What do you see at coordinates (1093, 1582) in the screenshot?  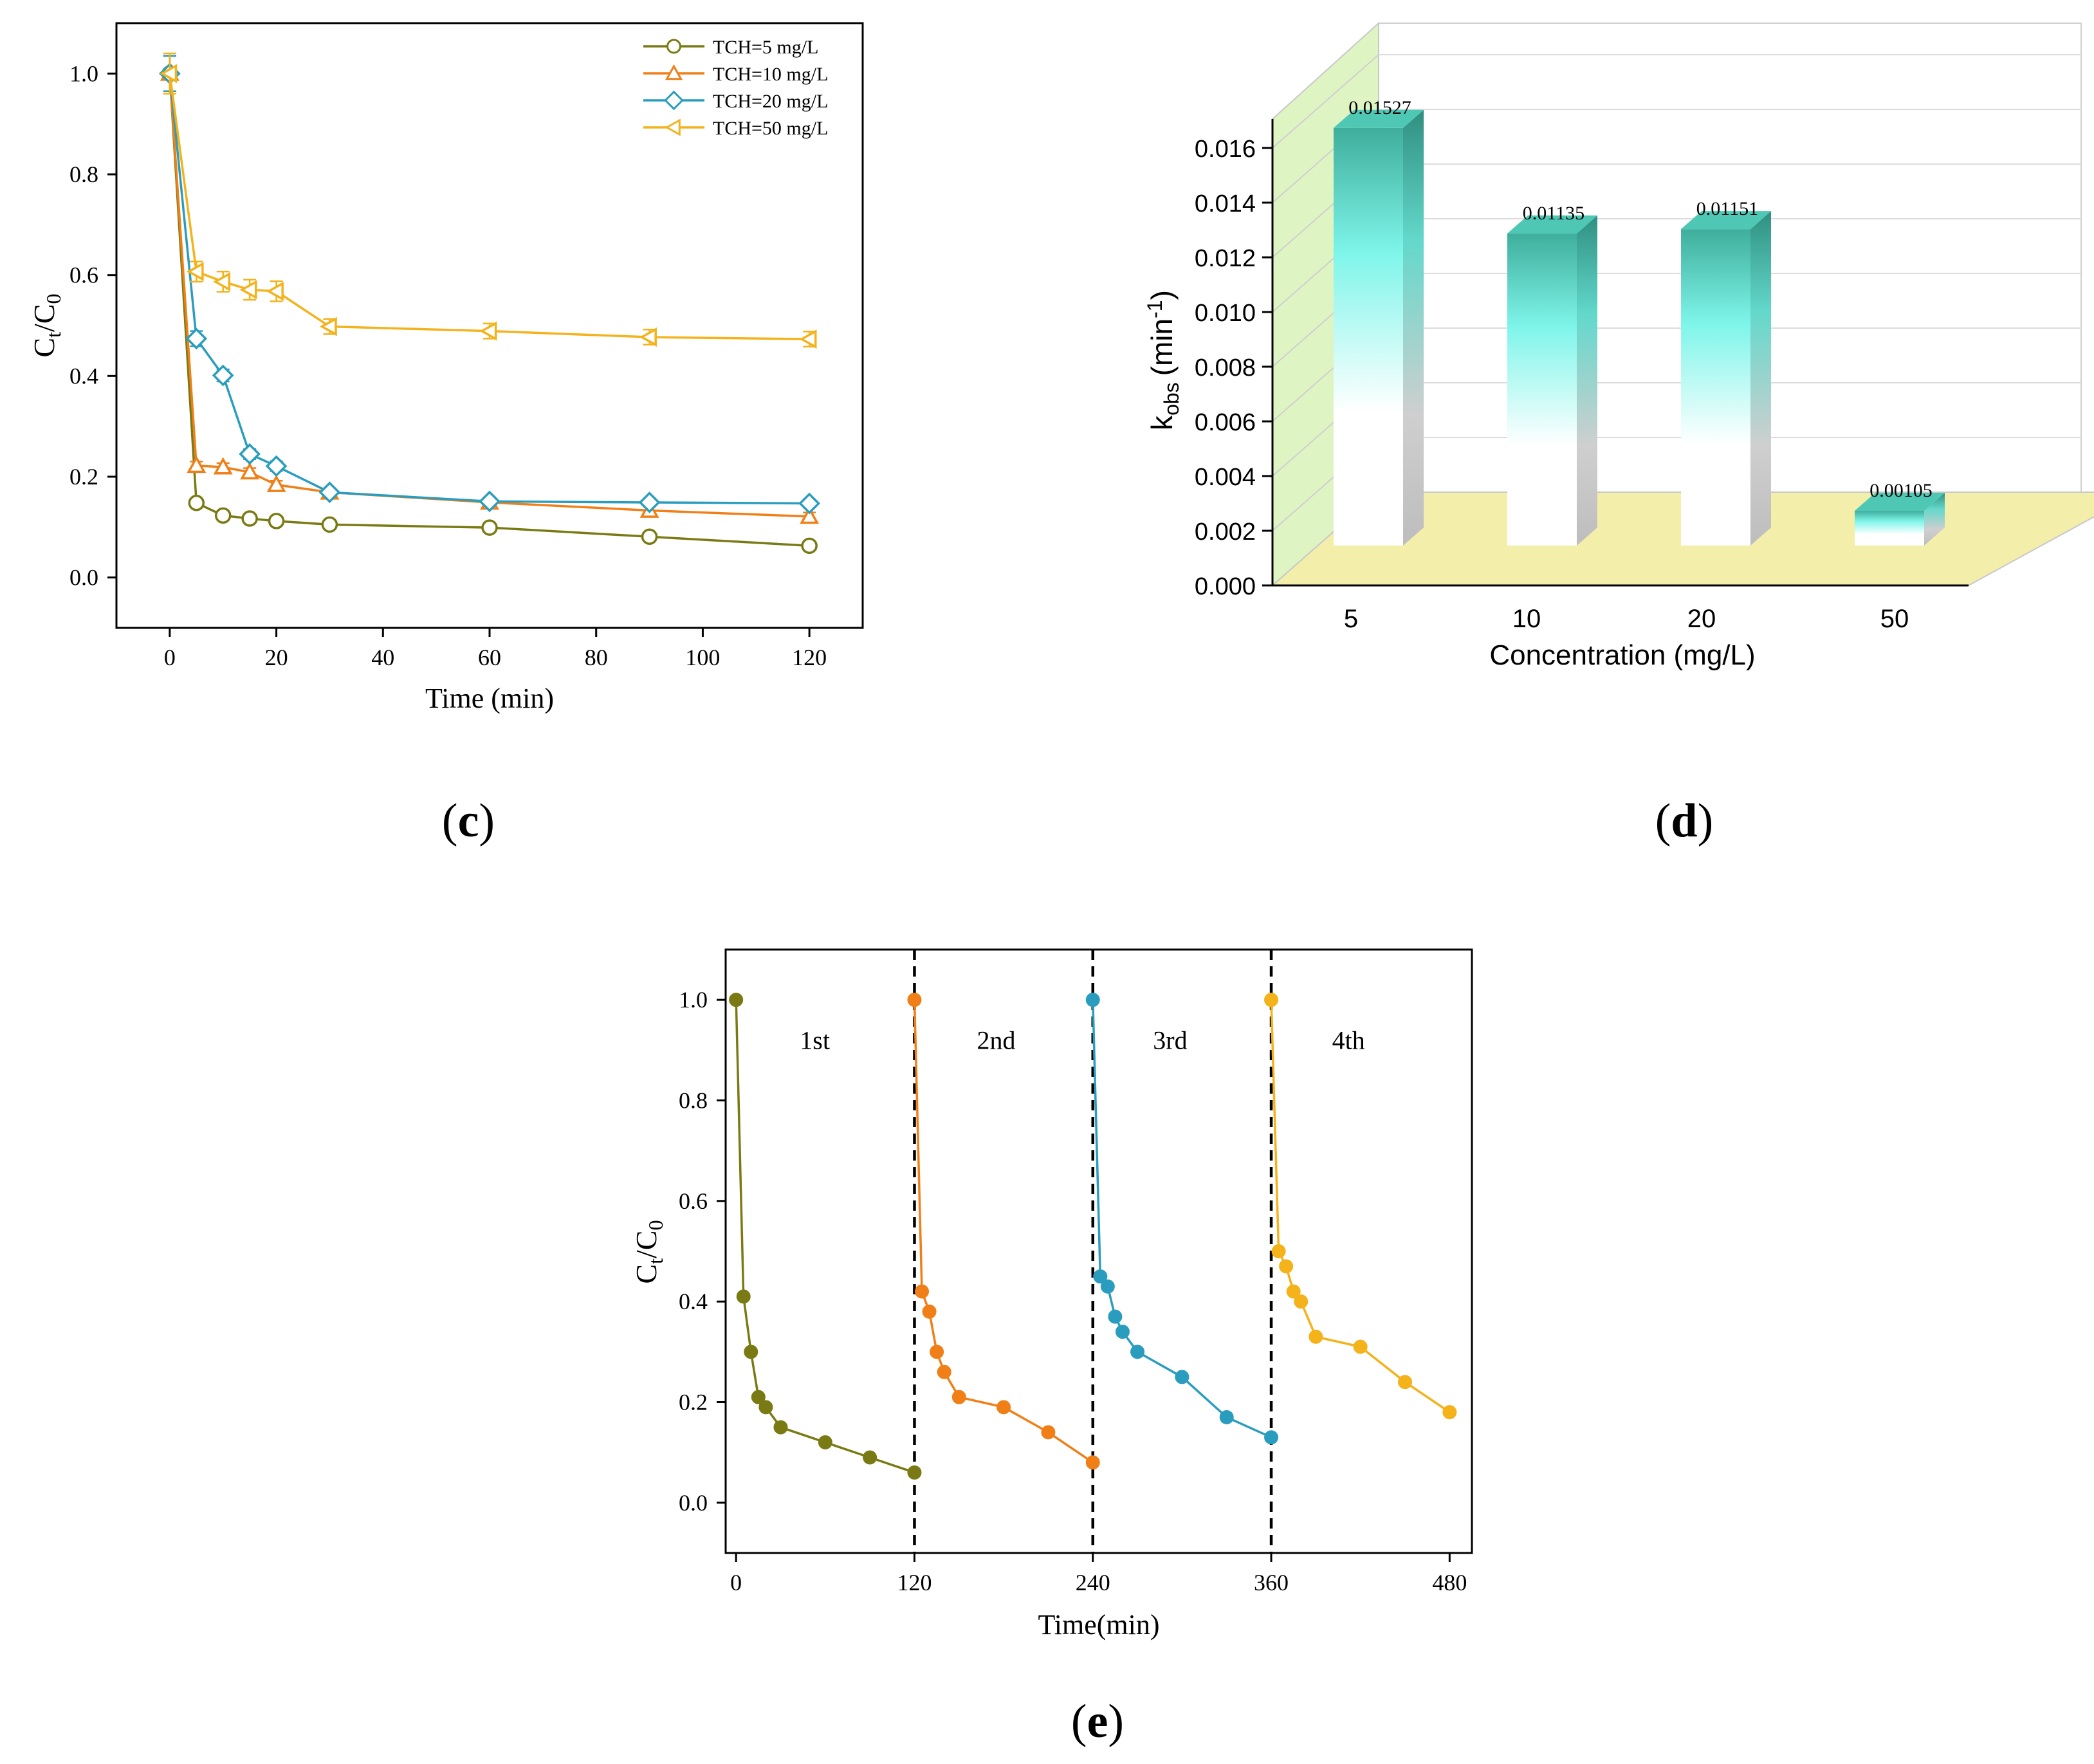 I see `x-tick-label: 240` at bounding box center [1093, 1582].